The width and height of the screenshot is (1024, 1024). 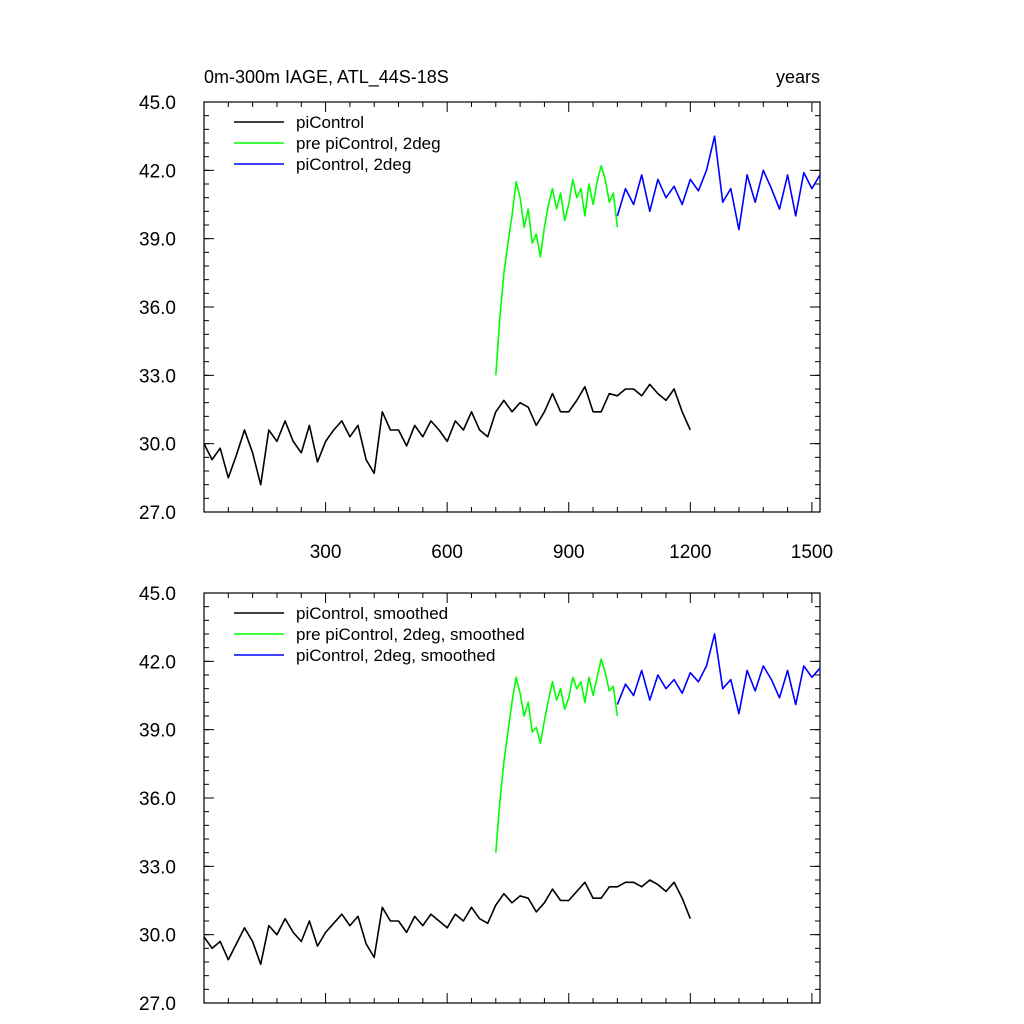 I want to click on legend-label: pre piControl, 2deg, smoothed, so click(x=410, y=634).